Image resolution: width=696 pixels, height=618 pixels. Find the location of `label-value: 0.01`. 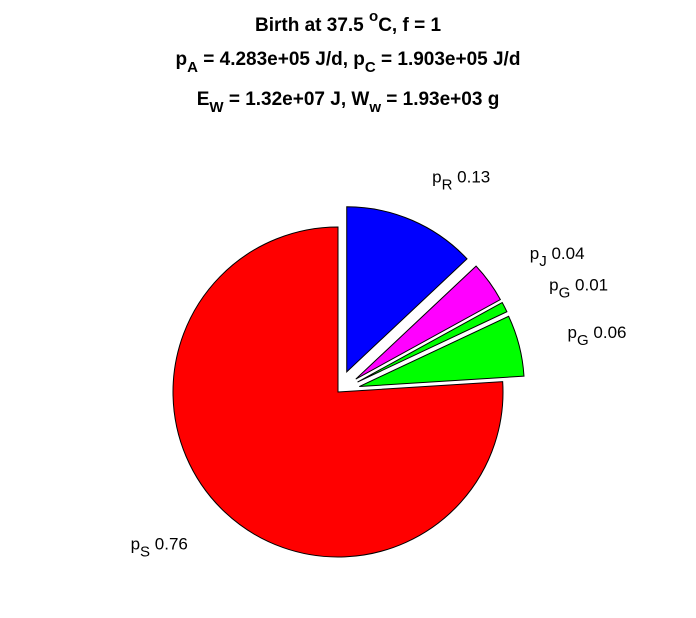

label-value: 0.01 is located at coordinates (591, 285).